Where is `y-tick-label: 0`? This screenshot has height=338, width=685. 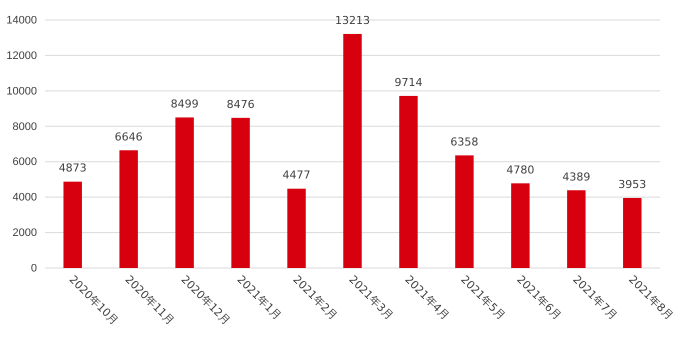 y-tick-label: 0 is located at coordinates (33, 268).